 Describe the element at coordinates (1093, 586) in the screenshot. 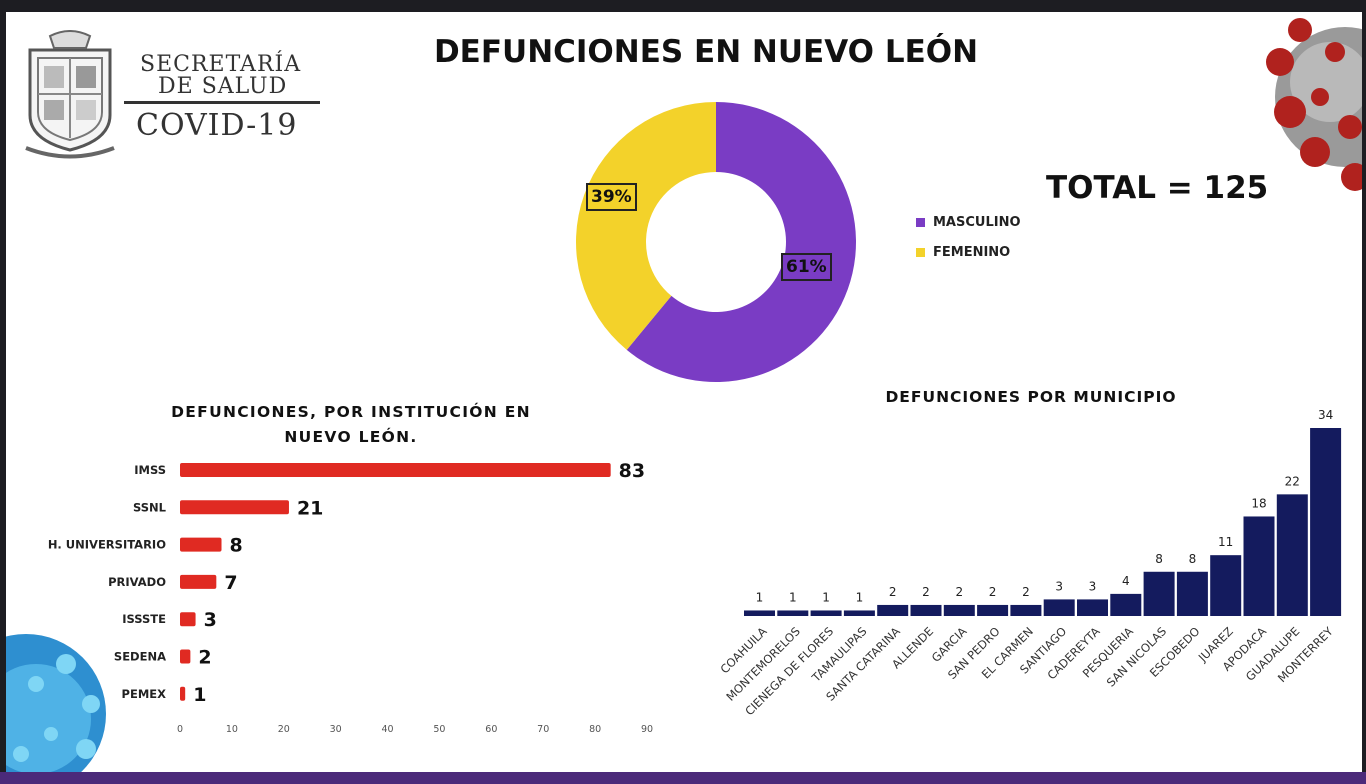

I see `muni-value-cadereyta: 3` at that location.